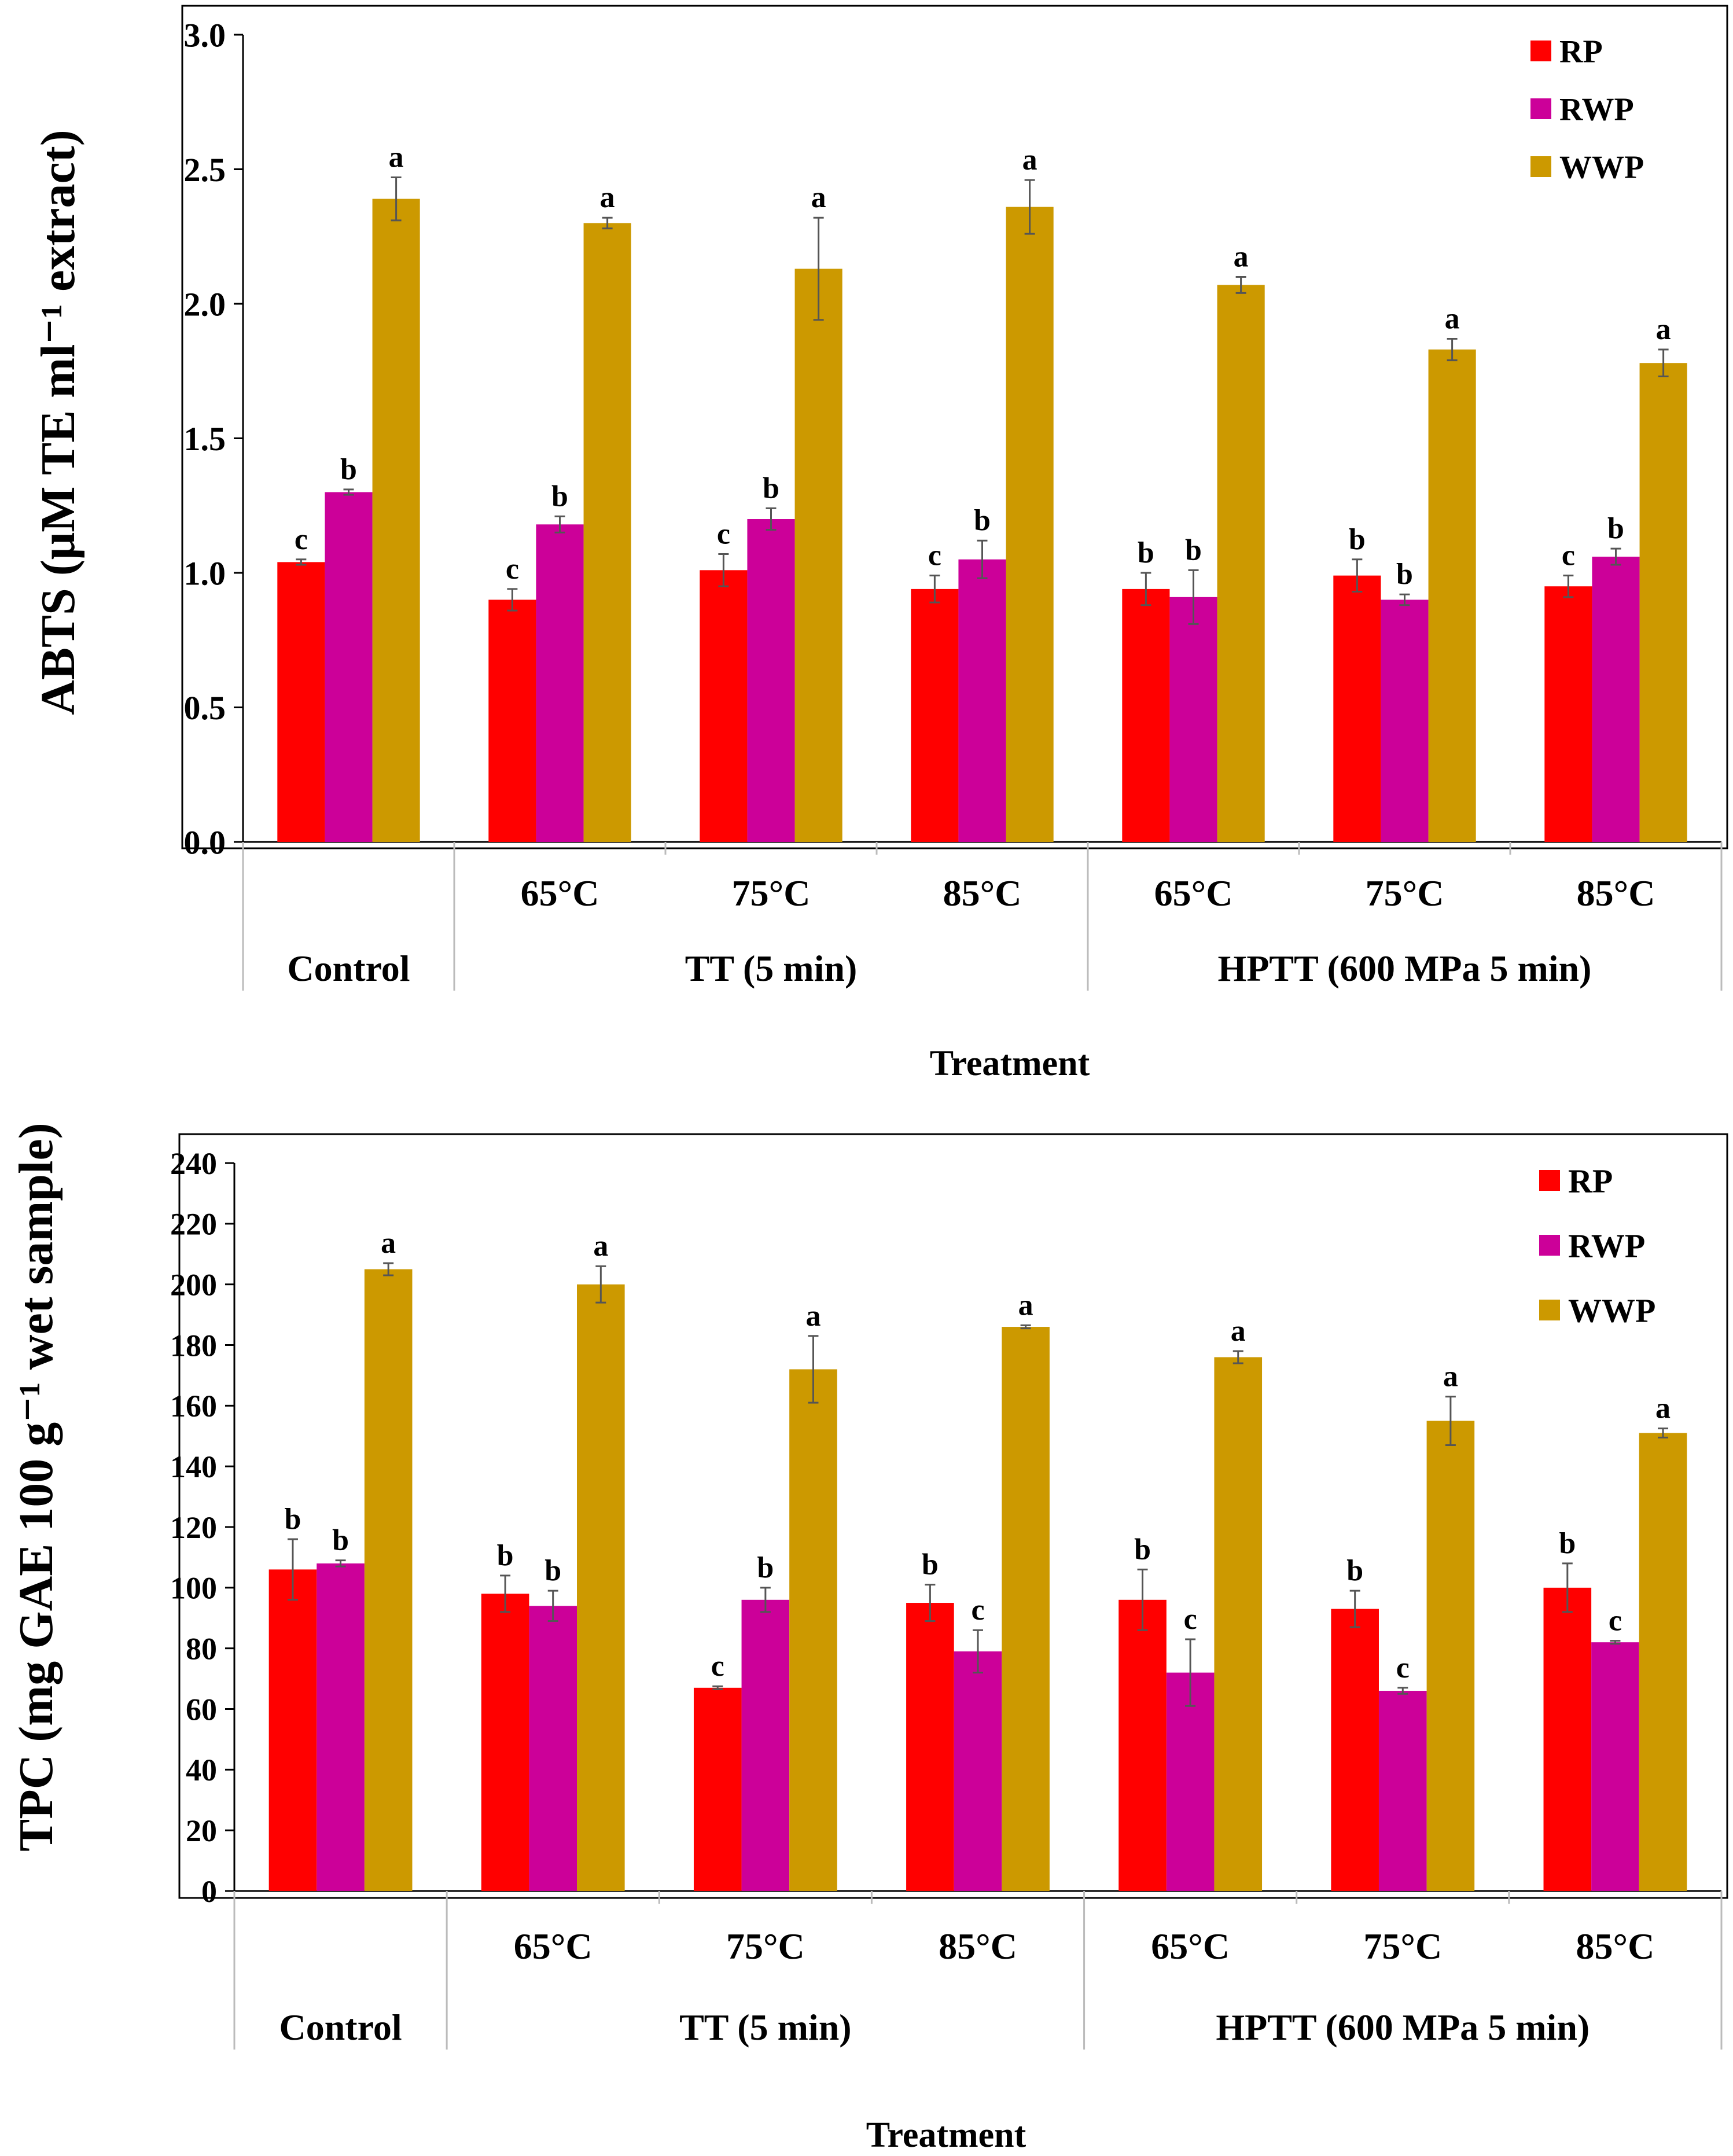 The width and height of the screenshot is (1733, 2156). I want to click on abts-y-tick-label: 0.5, so click(205, 708).